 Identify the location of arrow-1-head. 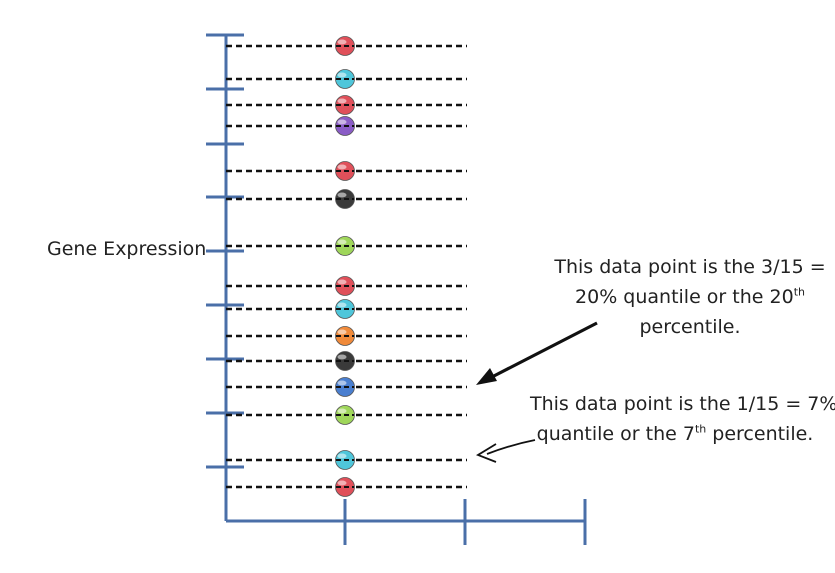
(486, 376).